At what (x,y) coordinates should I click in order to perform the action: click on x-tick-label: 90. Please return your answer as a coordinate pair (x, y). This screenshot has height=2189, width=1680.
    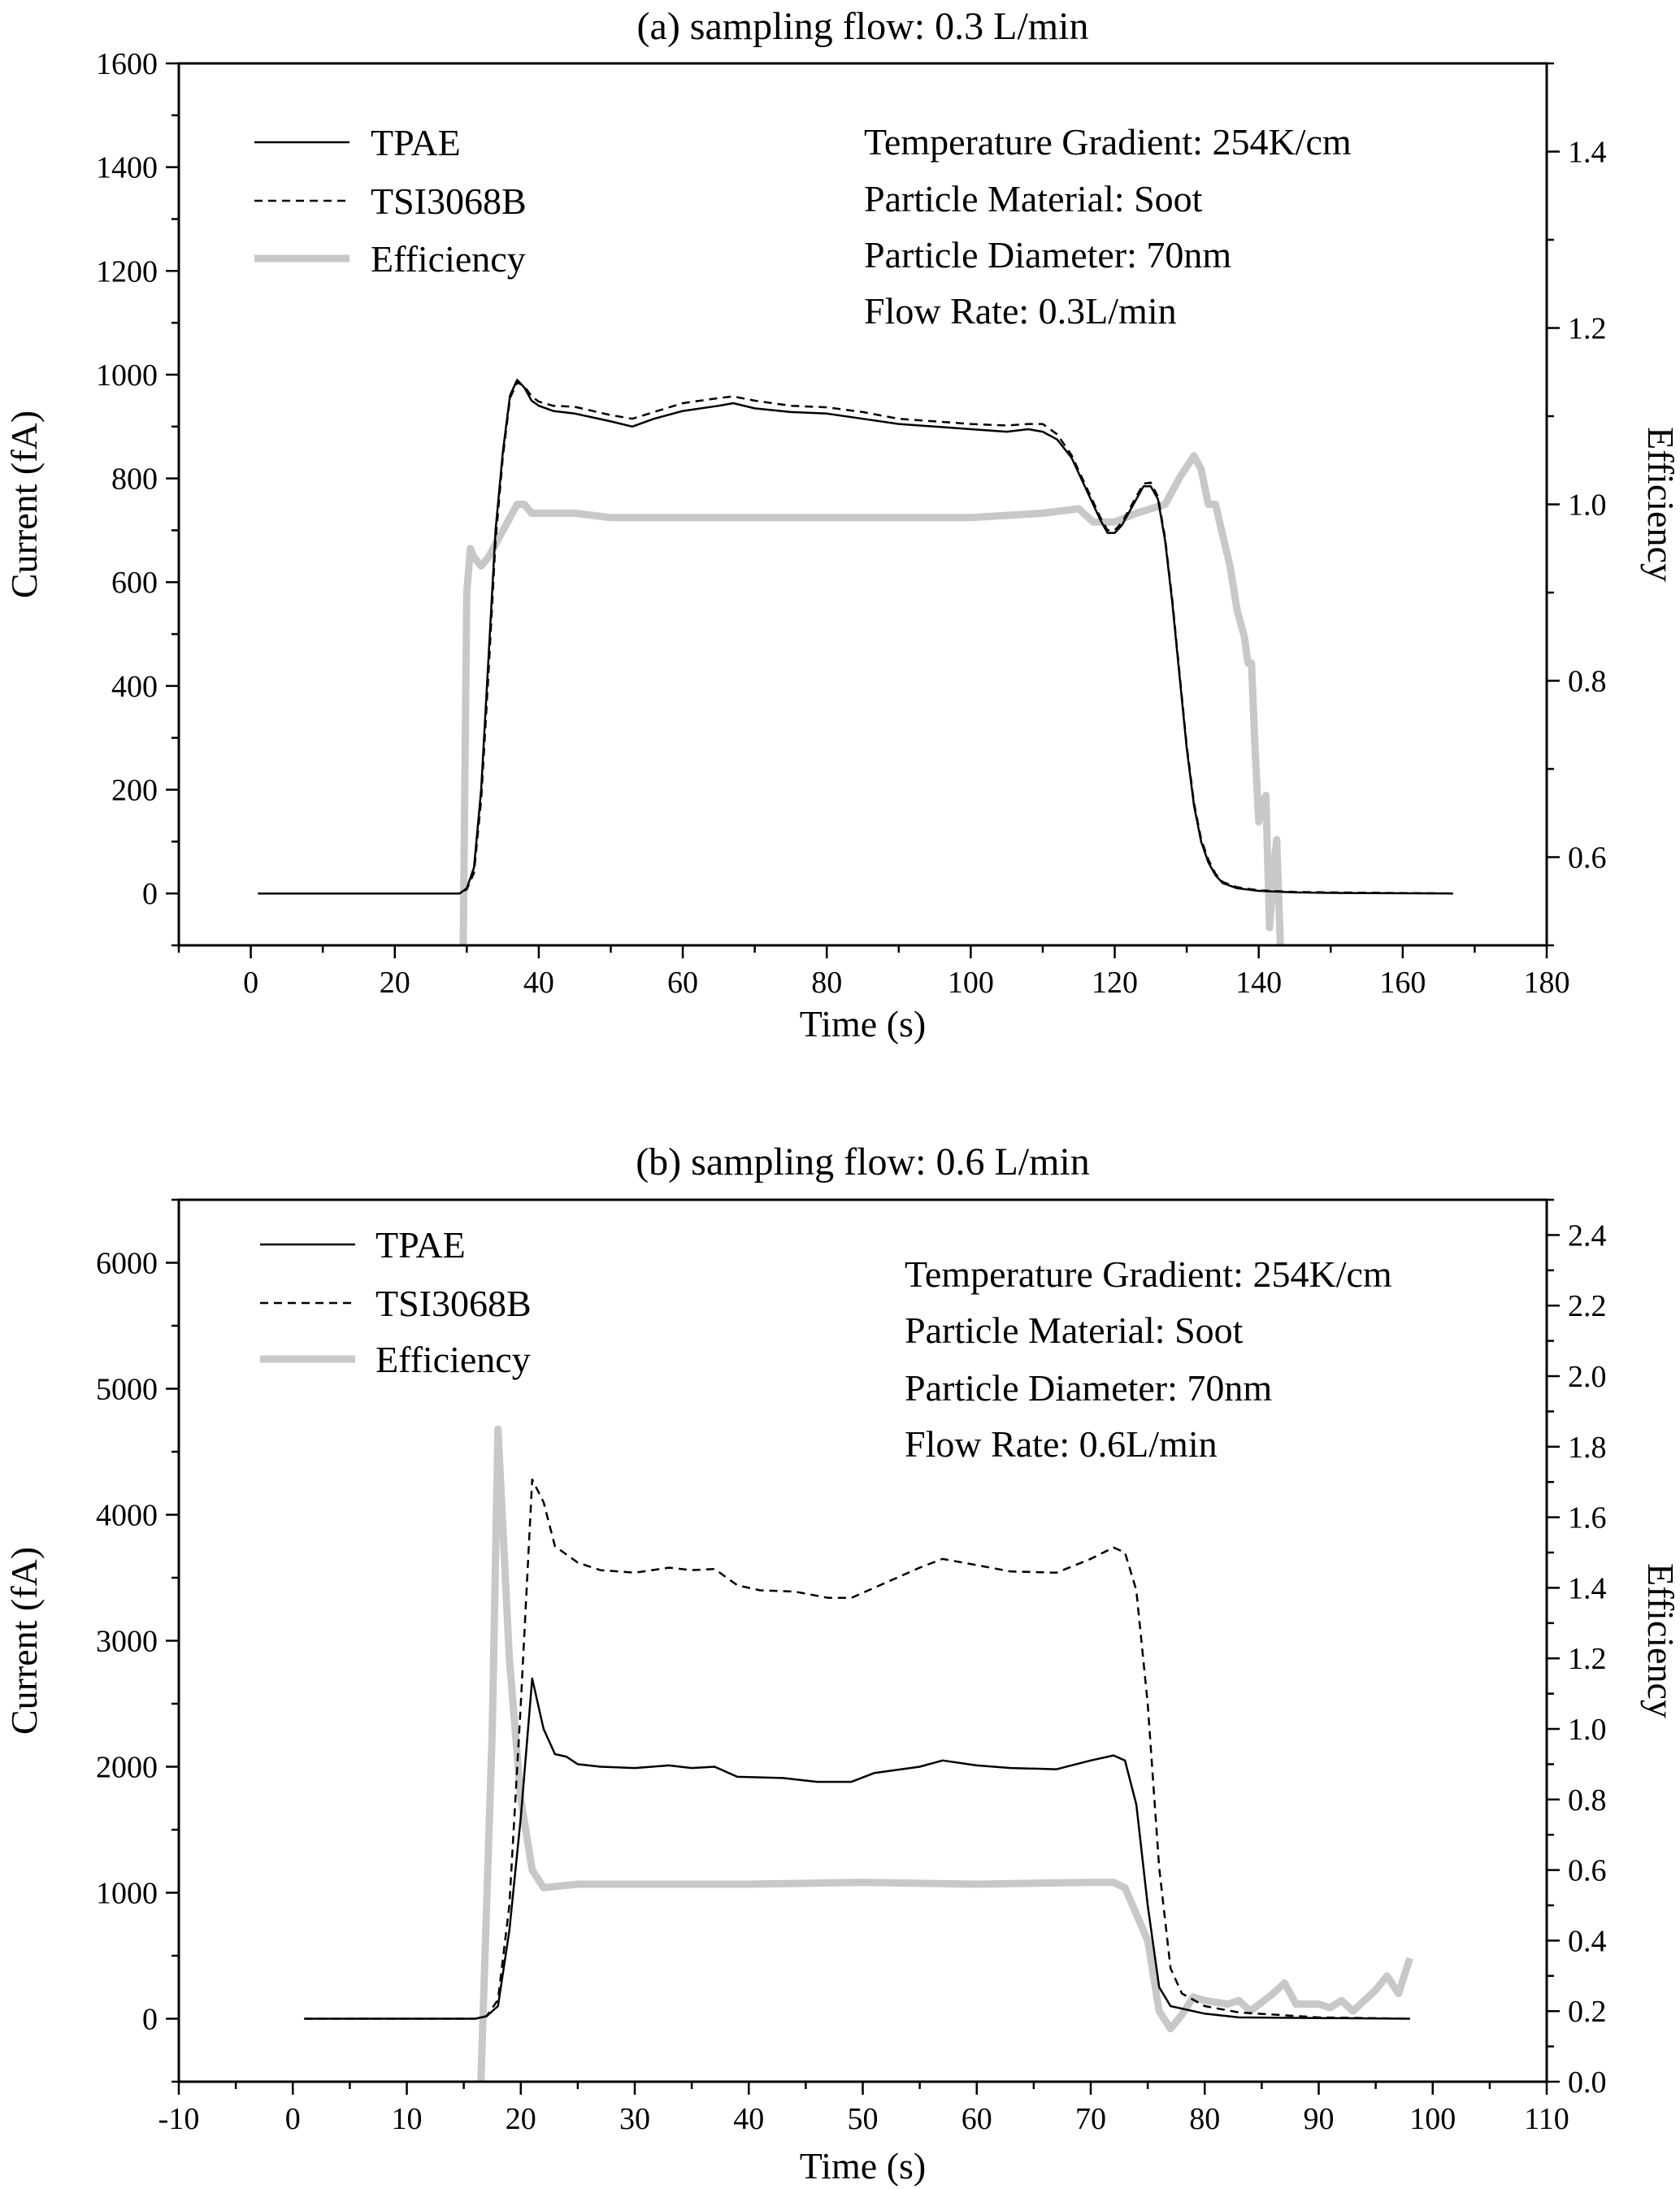
    Looking at the image, I should click on (1320, 2119).